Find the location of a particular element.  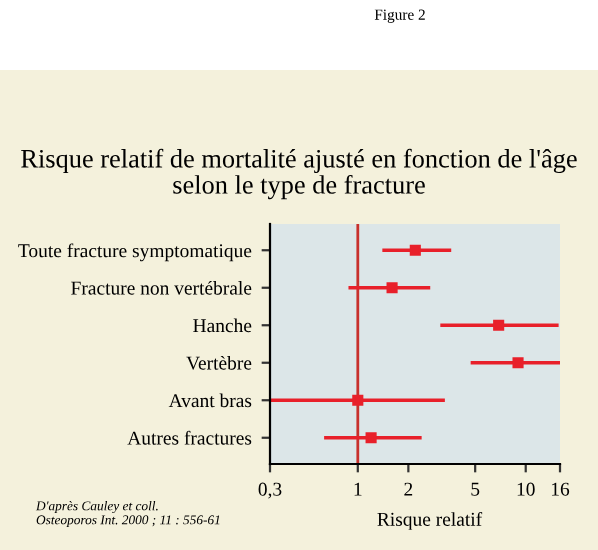

y-tick-label: Avant bras is located at coordinates (210, 400).